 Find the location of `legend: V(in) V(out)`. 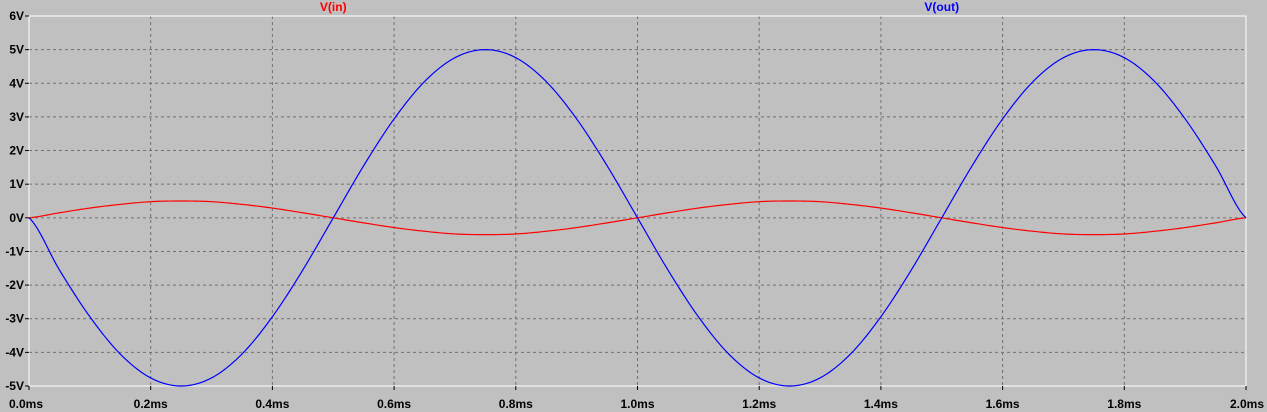

legend: V(in) V(out) is located at coordinates (639, 7).